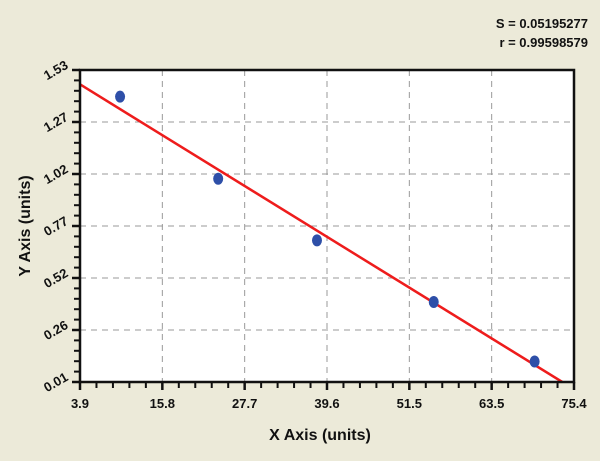 This screenshot has height=461, width=600. Describe the element at coordinates (55, 70) in the screenshot. I see `svg-text: 1.53` at that location.